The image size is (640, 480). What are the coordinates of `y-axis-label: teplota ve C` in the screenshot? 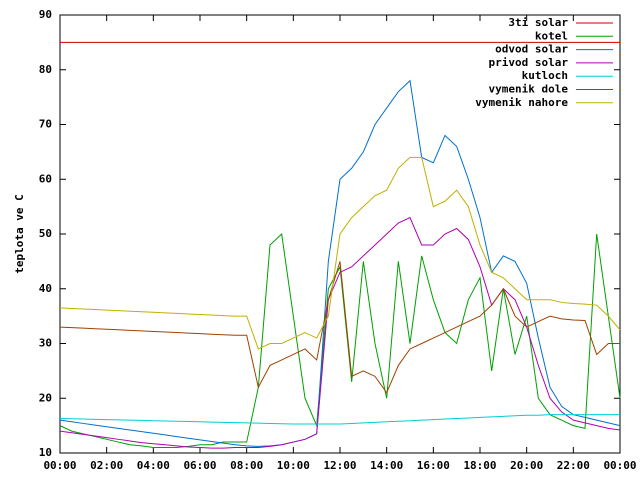 It's located at (19, 233).